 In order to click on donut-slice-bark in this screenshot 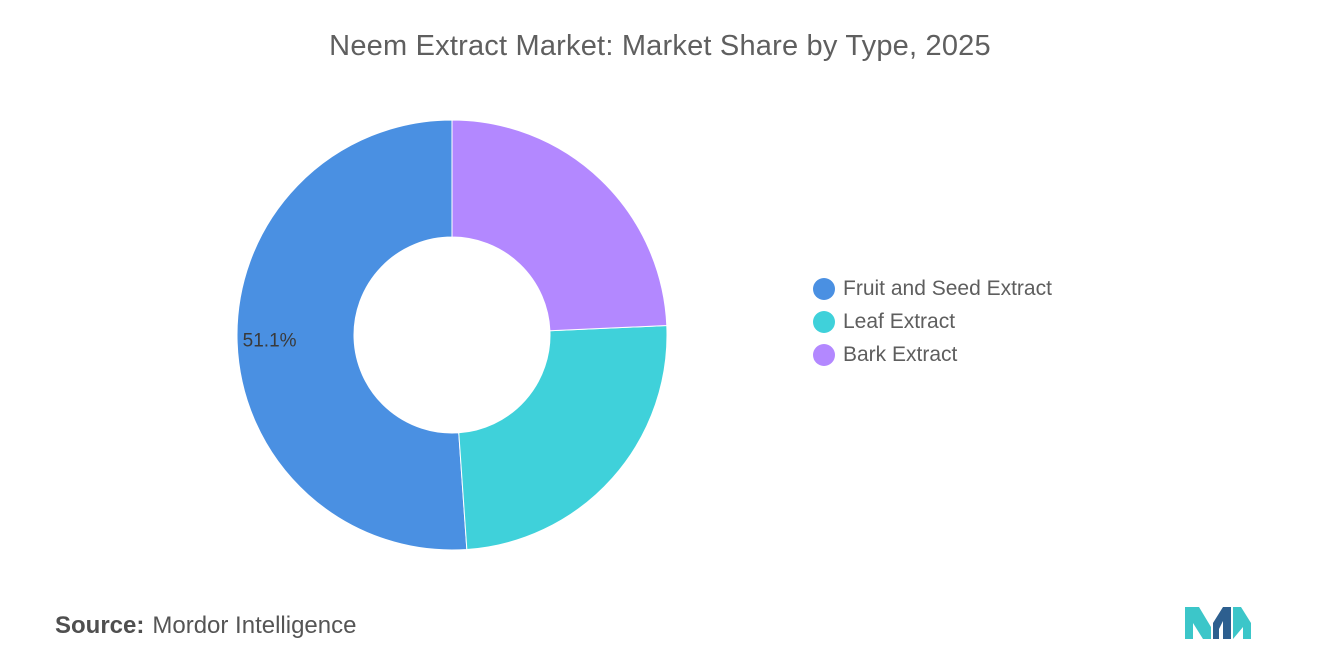, I will do `click(559, 225)`.